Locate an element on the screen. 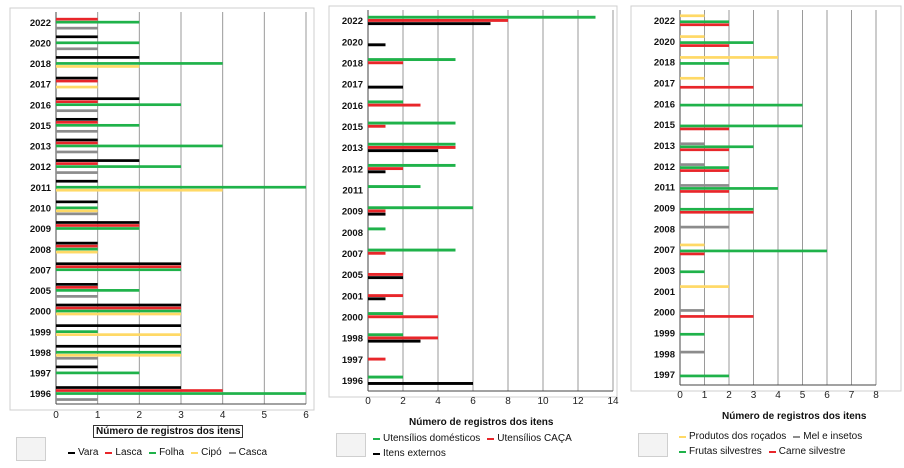 Image resolution: width=904 pixels, height=468 pixels. x-tick-label: 10 is located at coordinates (543, 401).